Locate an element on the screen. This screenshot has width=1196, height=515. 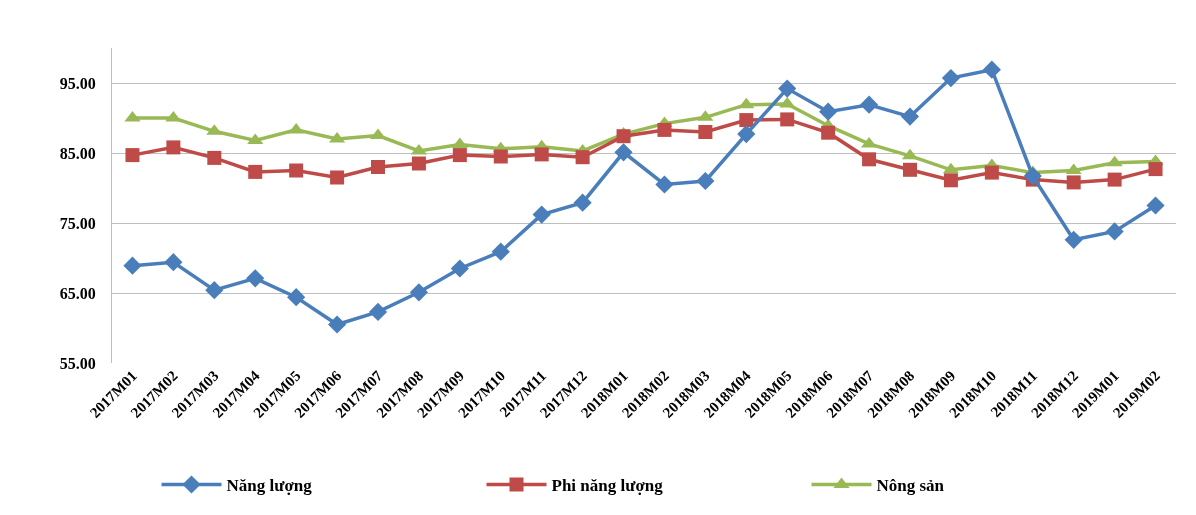
y-tick-label: 95.00 is located at coordinates (77, 83).